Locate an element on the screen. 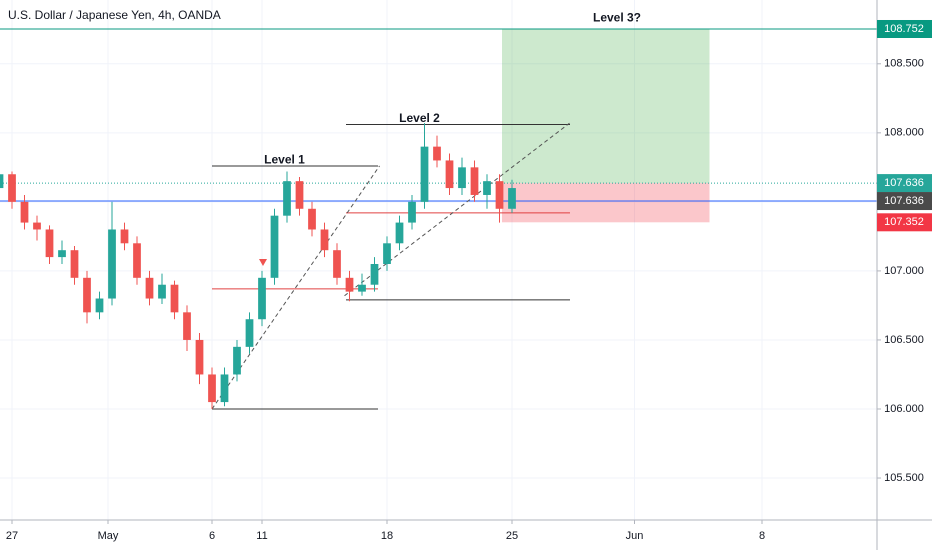  signal-marker is located at coordinates (263, 262).